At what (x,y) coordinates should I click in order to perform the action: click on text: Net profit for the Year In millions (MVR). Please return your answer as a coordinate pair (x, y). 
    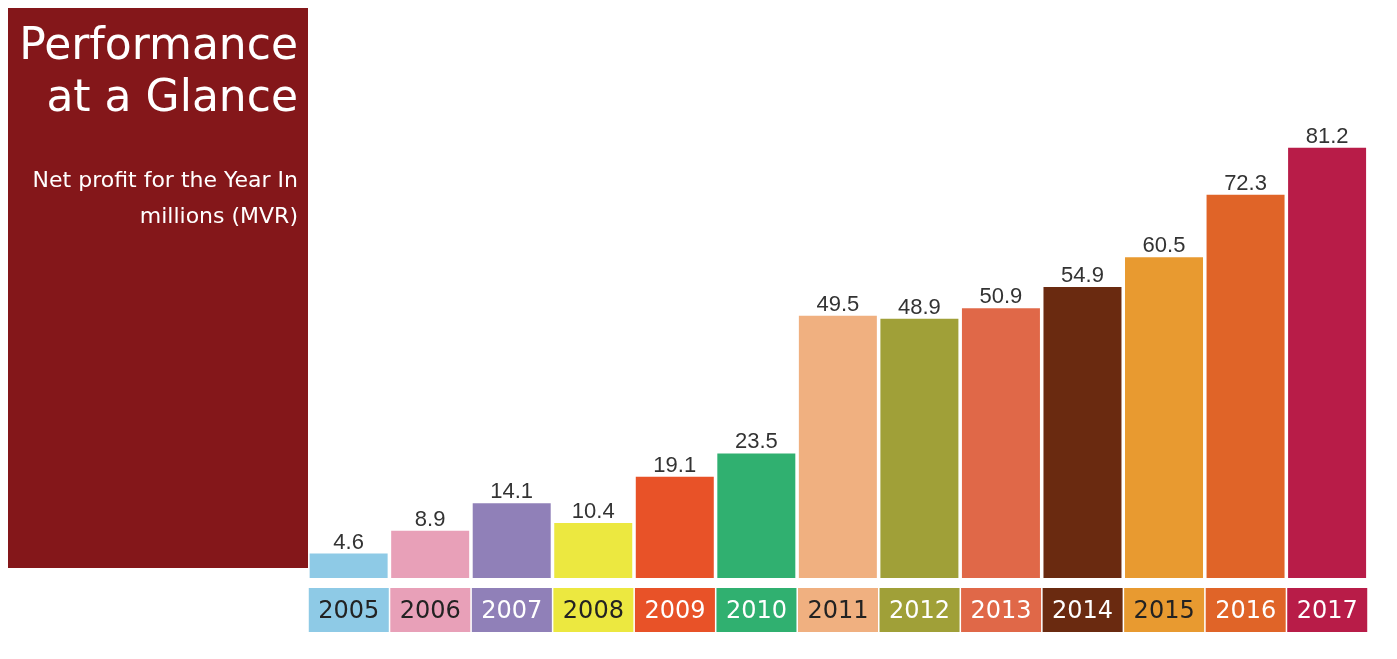
    Looking at the image, I should click on (164, 198).